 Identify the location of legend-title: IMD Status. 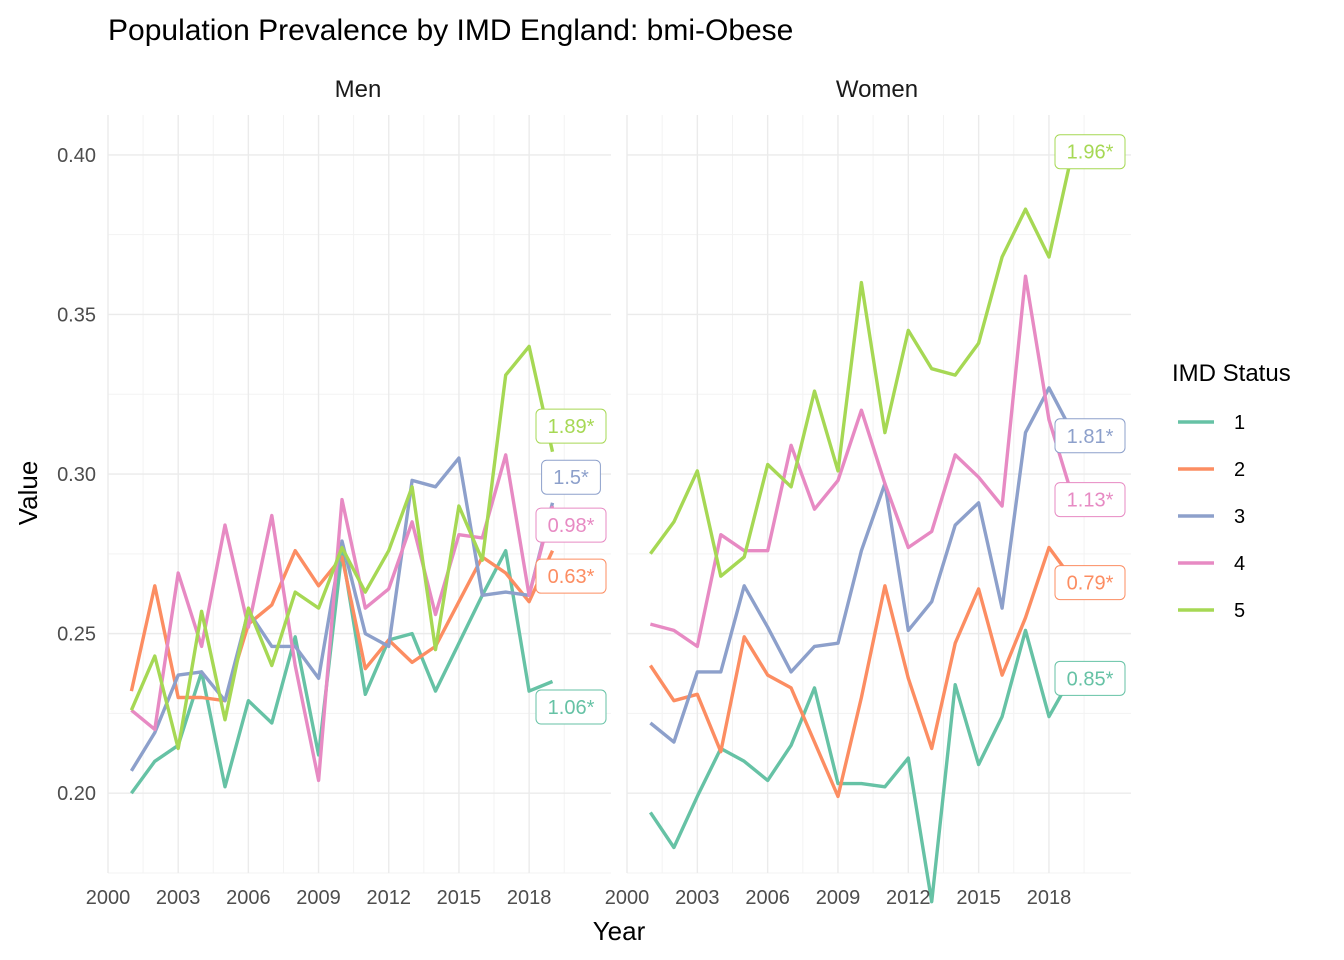
(1231, 373).